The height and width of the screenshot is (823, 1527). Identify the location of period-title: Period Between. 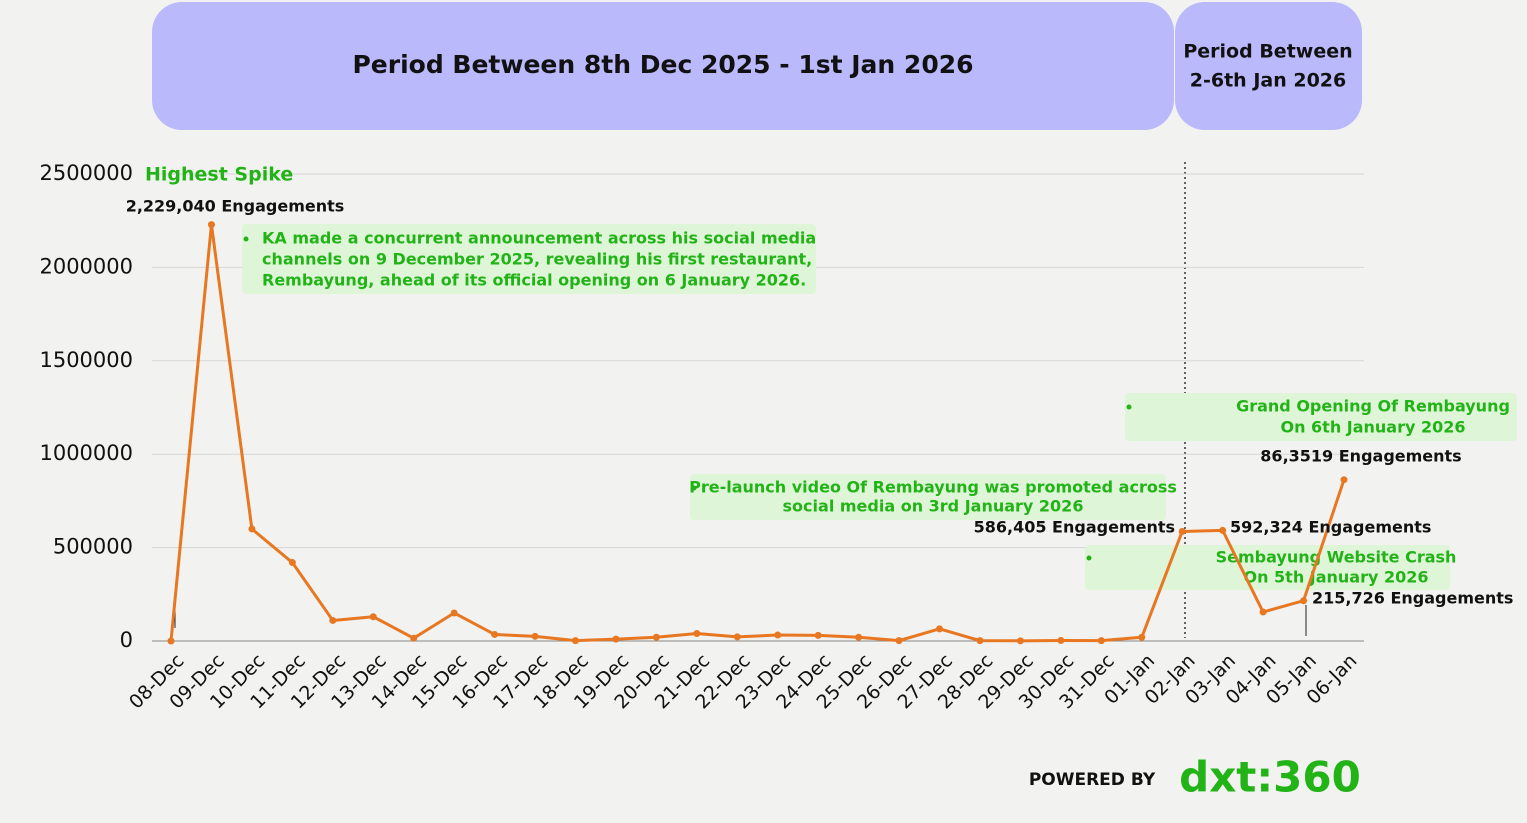
(1267, 52).